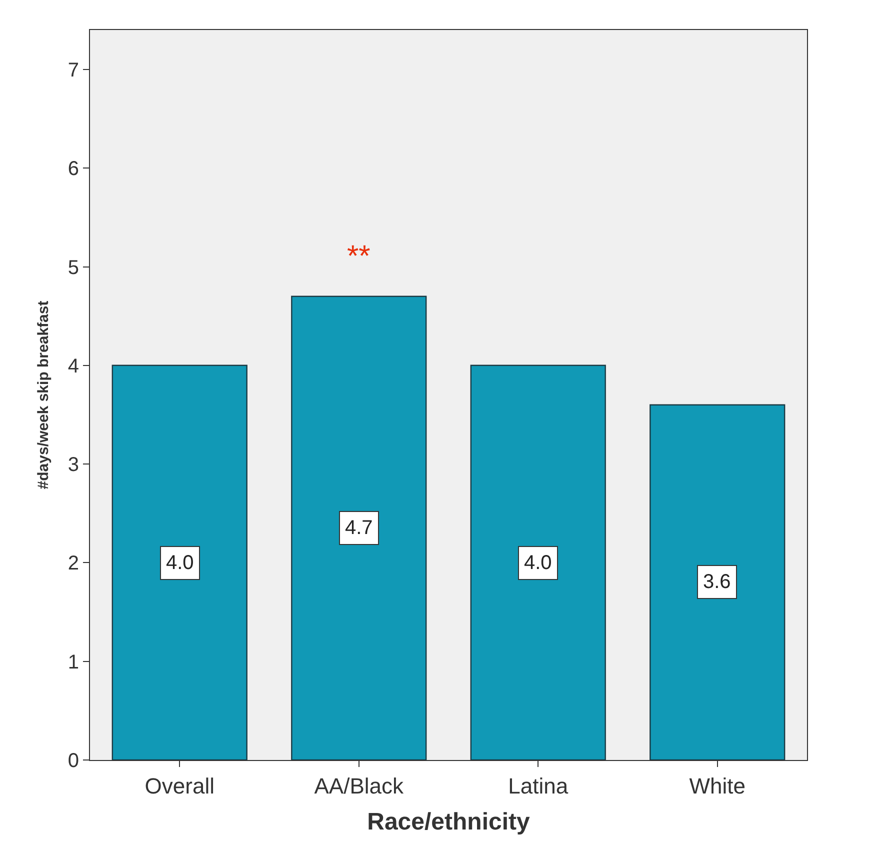 Image resolution: width=877 pixels, height=850 pixels. Describe the element at coordinates (359, 256) in the screenshot. I see `annotation: **` at that location.